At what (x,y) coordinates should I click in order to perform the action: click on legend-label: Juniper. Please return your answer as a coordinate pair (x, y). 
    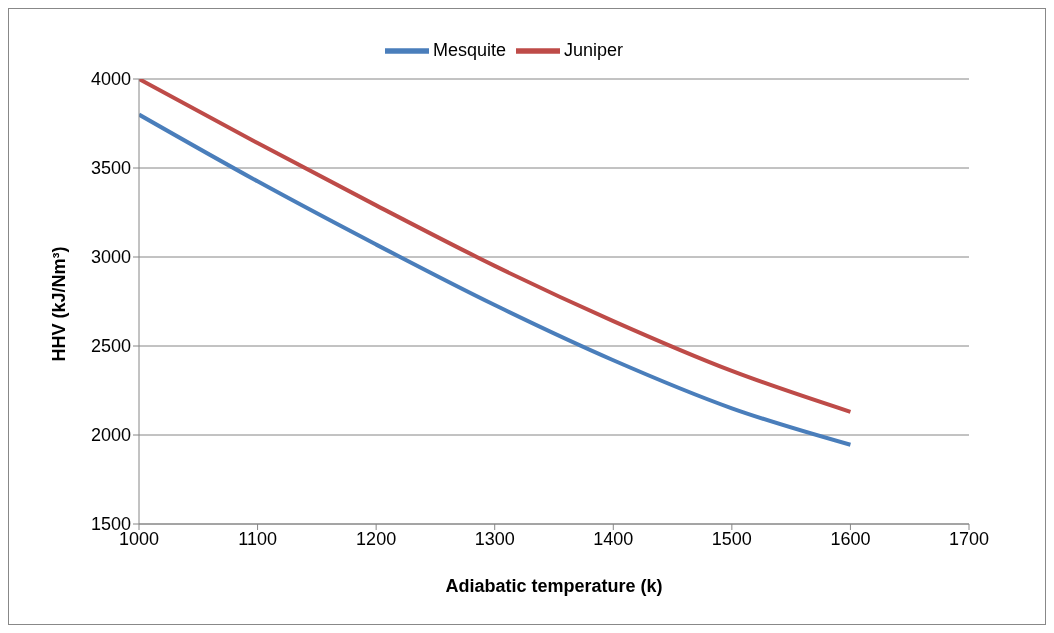
    Looking at the image, I should click on (594, 49).